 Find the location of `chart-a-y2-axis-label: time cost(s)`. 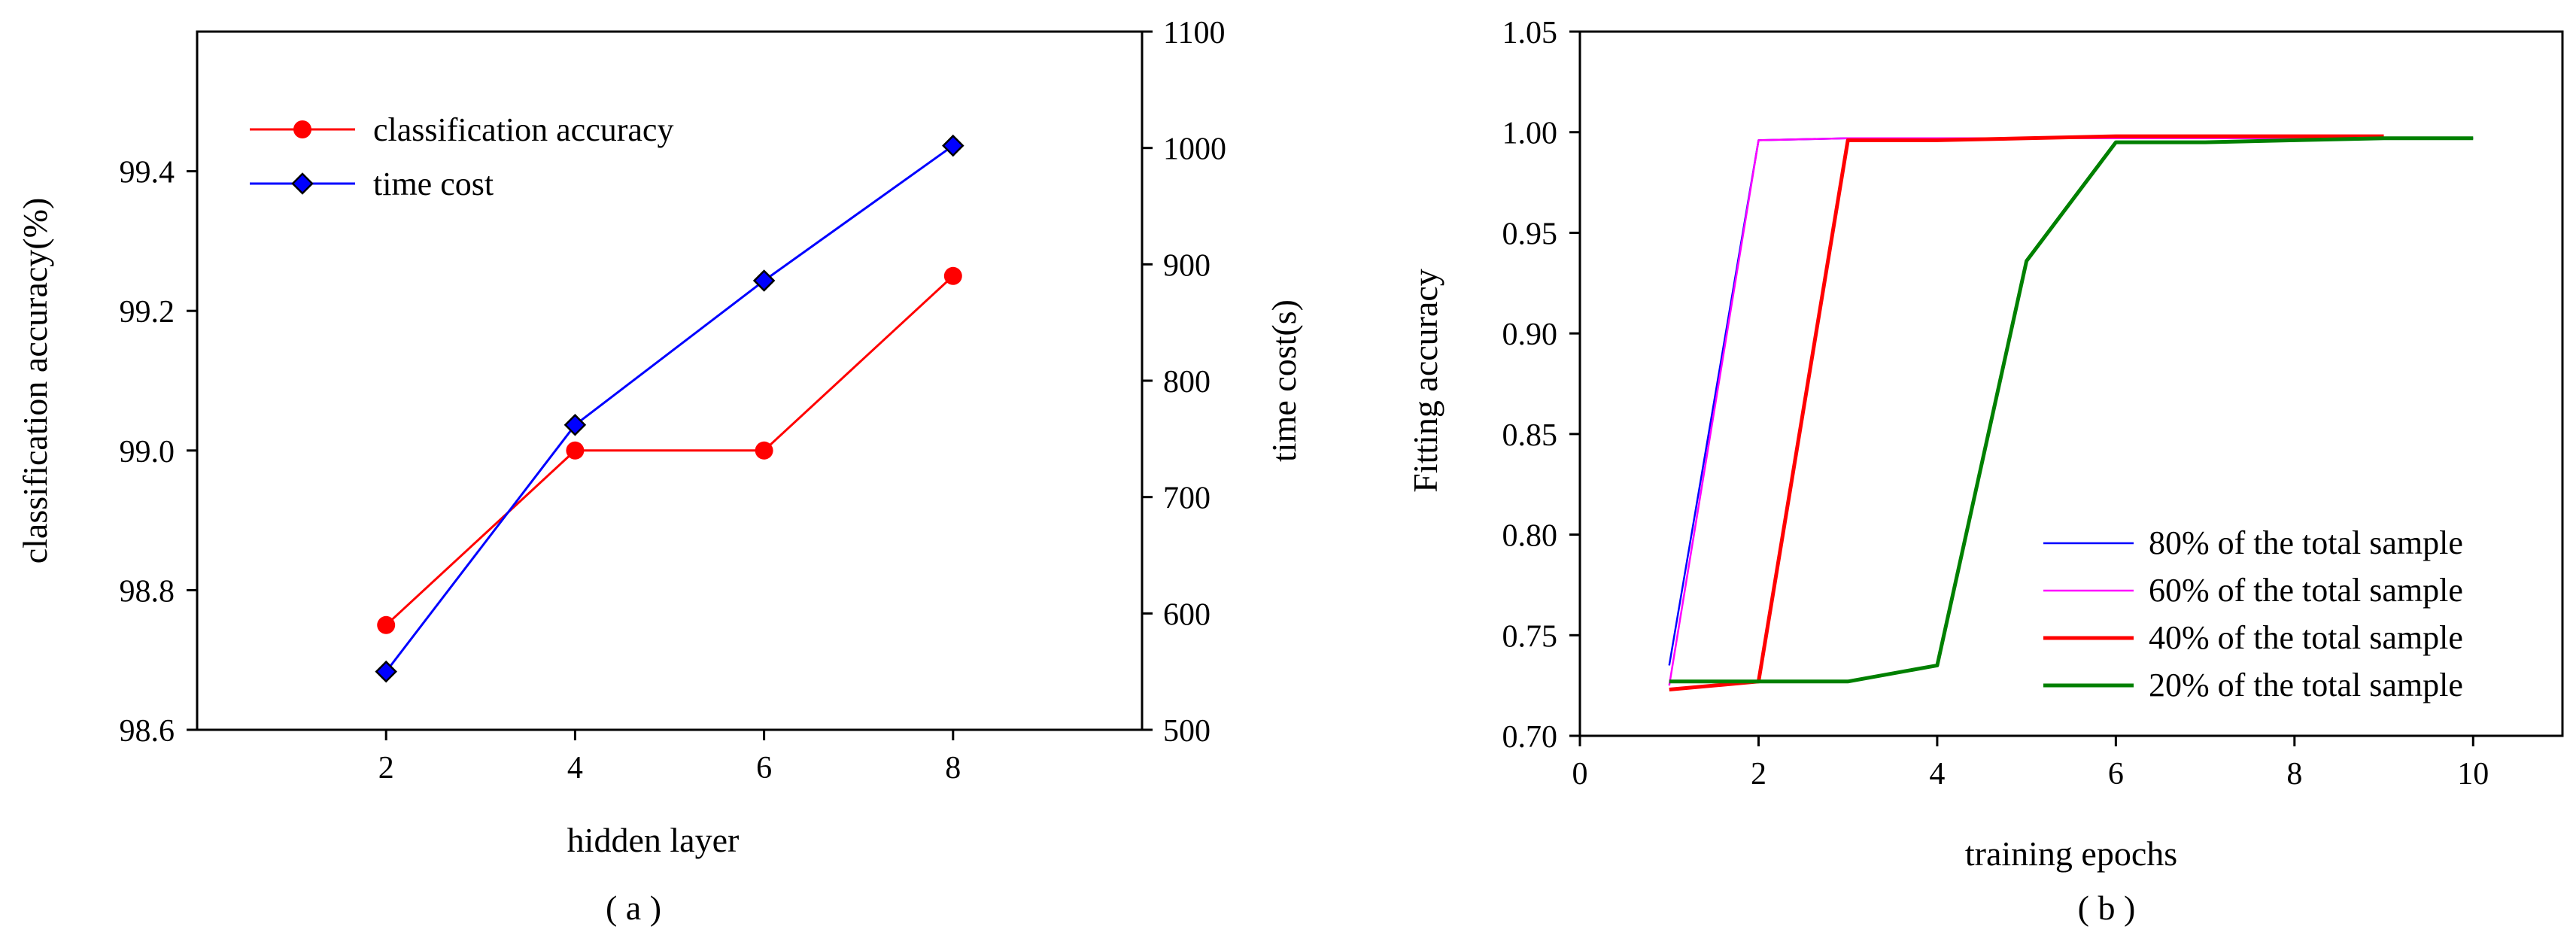

chart-a-y2-axis-label: time cost(s) is located at coordinates (1284, 380).